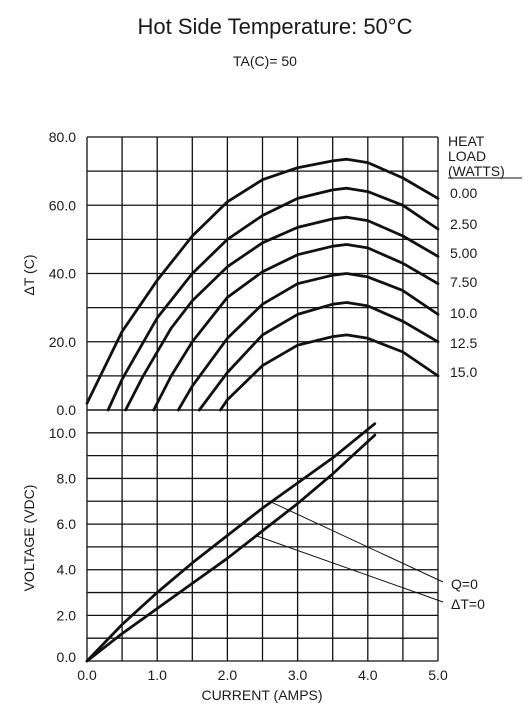 The width and height of the screenshot is (530, 711). What do you see at coordinates (298, 675) in the screenshot?
I see `current-tick-label: 3.0` at bounding box center [298, 675].